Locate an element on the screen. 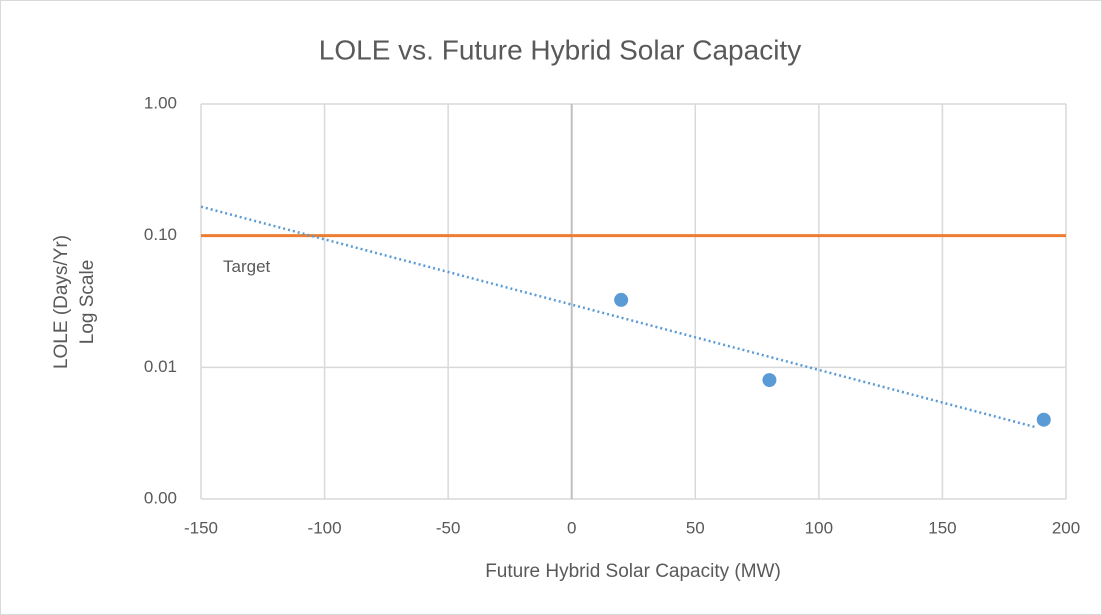 This screenshot has width=1102, height=615. y-tick-label: 1.00 is located at coordinates (160, 102).